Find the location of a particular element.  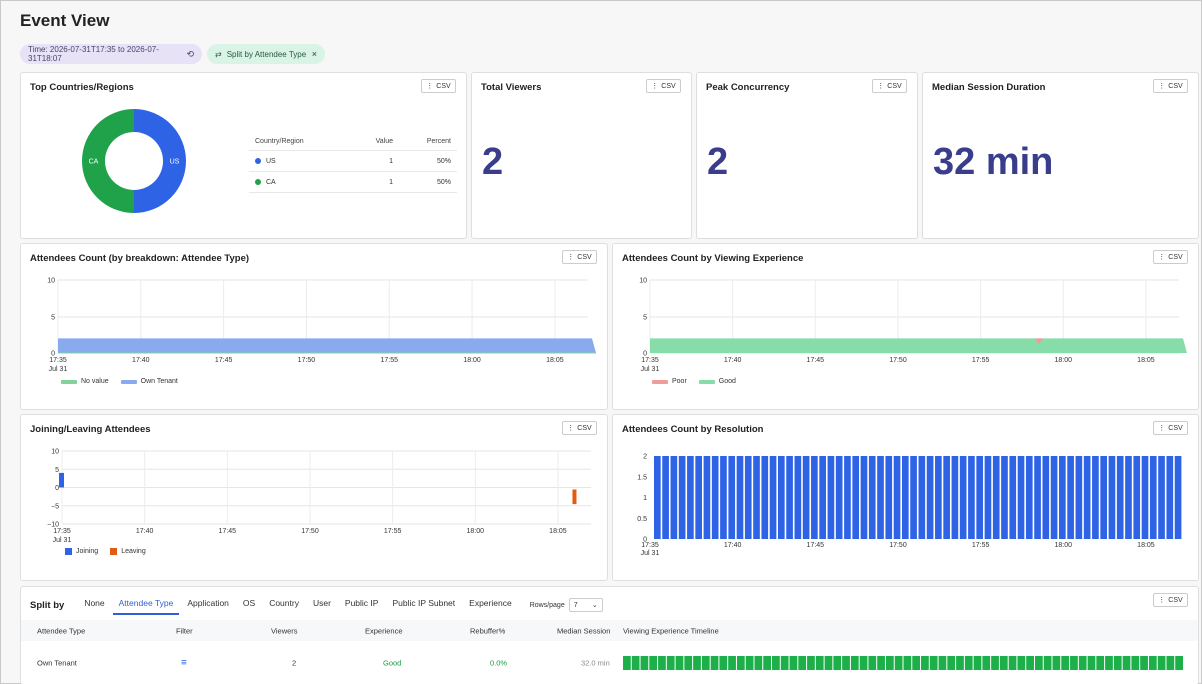

total-viewers-value: 2 is located at coordinates (493, 162).